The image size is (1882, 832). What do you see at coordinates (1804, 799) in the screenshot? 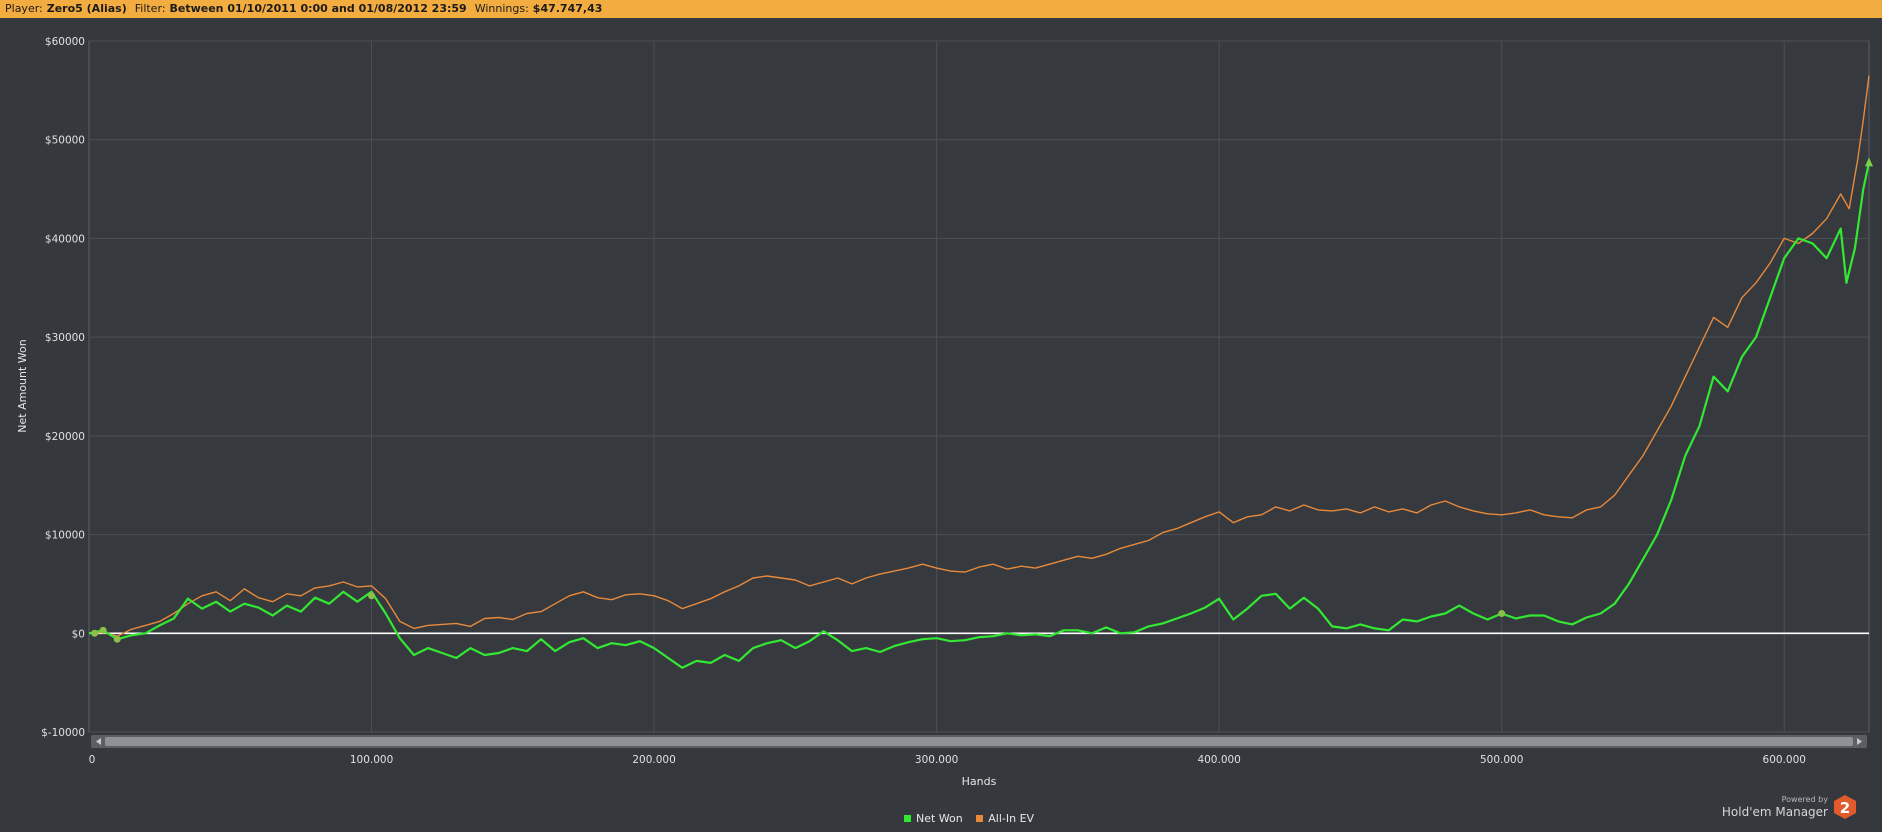
I see `powered-by-text: Powered by` at bounding box center [1804, 799].